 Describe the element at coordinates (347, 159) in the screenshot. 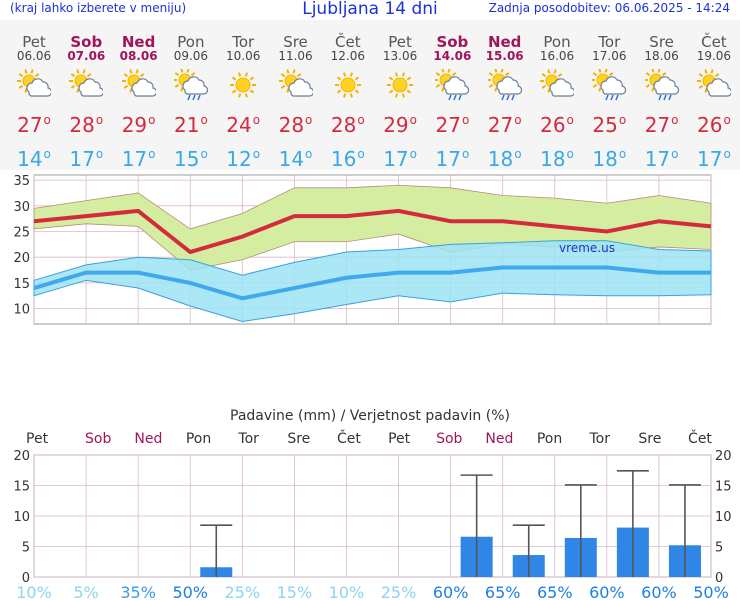

I see `min-temperature: 16o` at that location.